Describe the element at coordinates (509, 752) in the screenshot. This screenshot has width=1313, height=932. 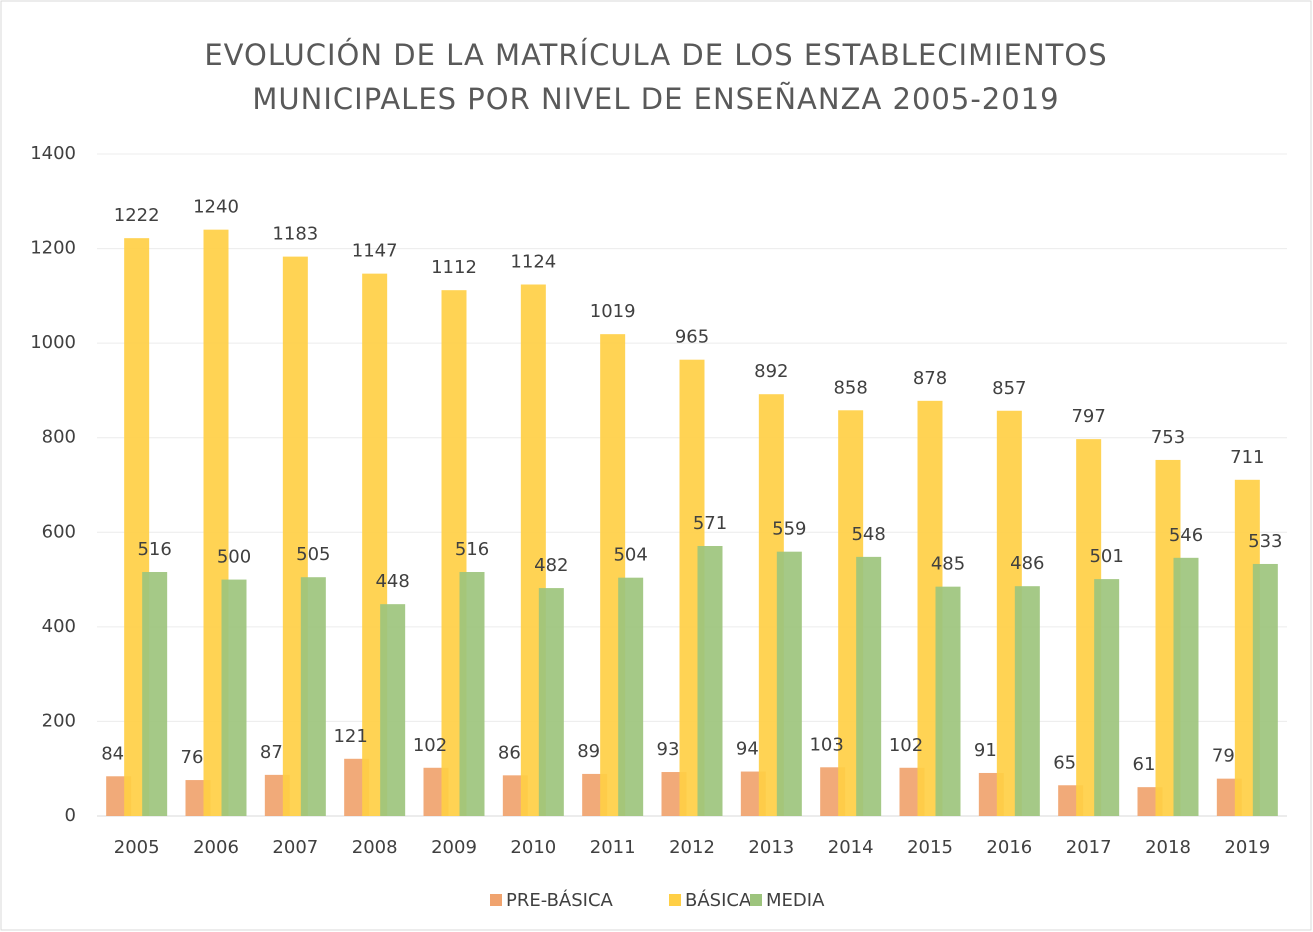
I see `data-label: 86` at that location.